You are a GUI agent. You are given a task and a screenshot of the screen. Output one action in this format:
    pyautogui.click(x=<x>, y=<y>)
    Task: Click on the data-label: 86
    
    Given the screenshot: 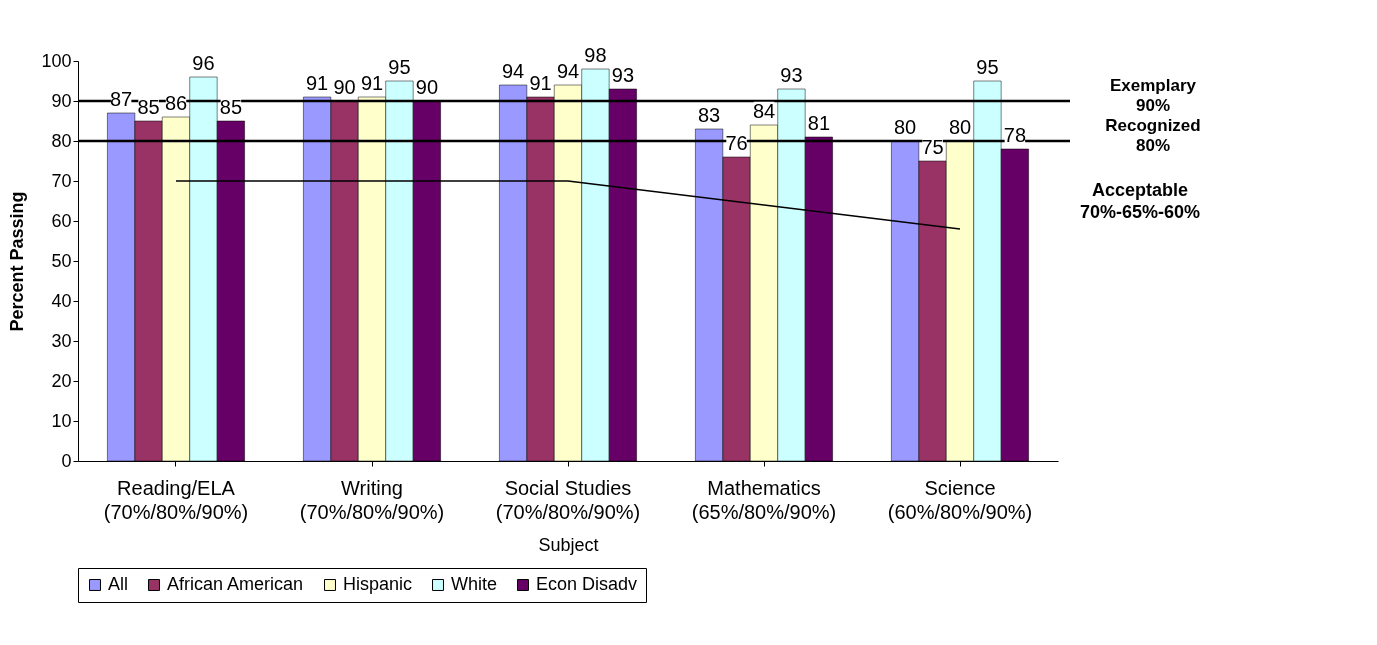 What is the action you would take?
    pyautogui.click(x=176, y=103)
    